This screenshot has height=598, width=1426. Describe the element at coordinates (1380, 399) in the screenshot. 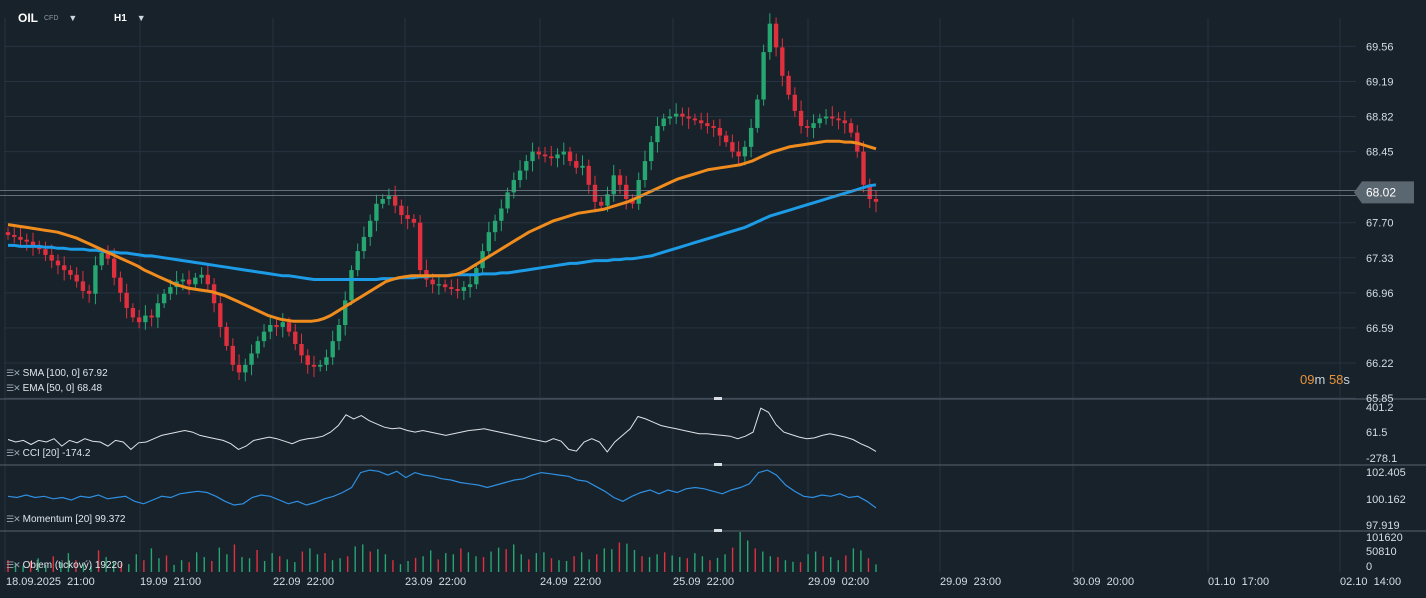

I see `price-tick-label: 65.85` at that location.